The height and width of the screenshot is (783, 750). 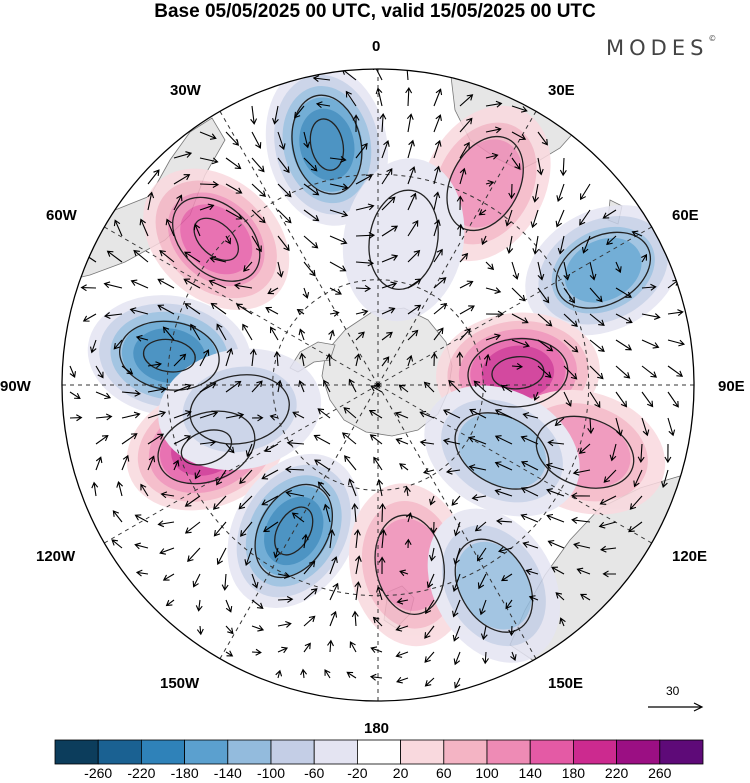 What do you see at coordinates (61, 215) in the screenshot?
I see `lon-label-60w: 60W` at bounding box center [61, 215].